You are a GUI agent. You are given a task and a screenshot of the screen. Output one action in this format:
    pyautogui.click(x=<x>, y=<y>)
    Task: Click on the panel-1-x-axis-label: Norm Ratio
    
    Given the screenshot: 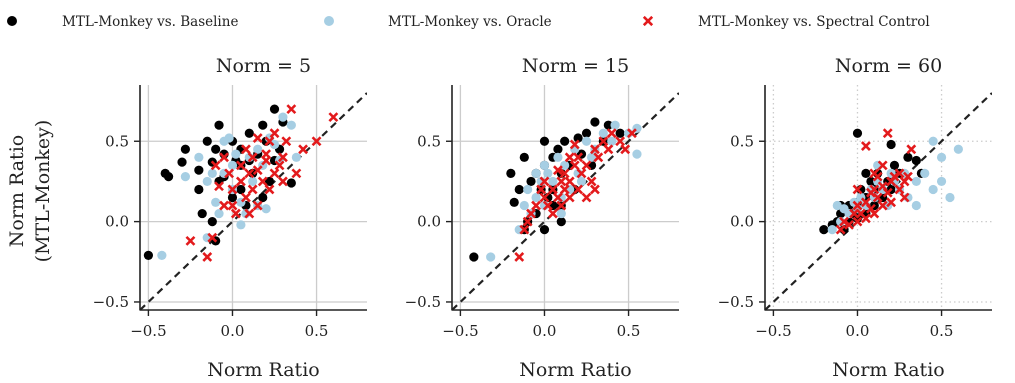 What is the action you would take?
    pyautogui.click(x=263, y=370)
    